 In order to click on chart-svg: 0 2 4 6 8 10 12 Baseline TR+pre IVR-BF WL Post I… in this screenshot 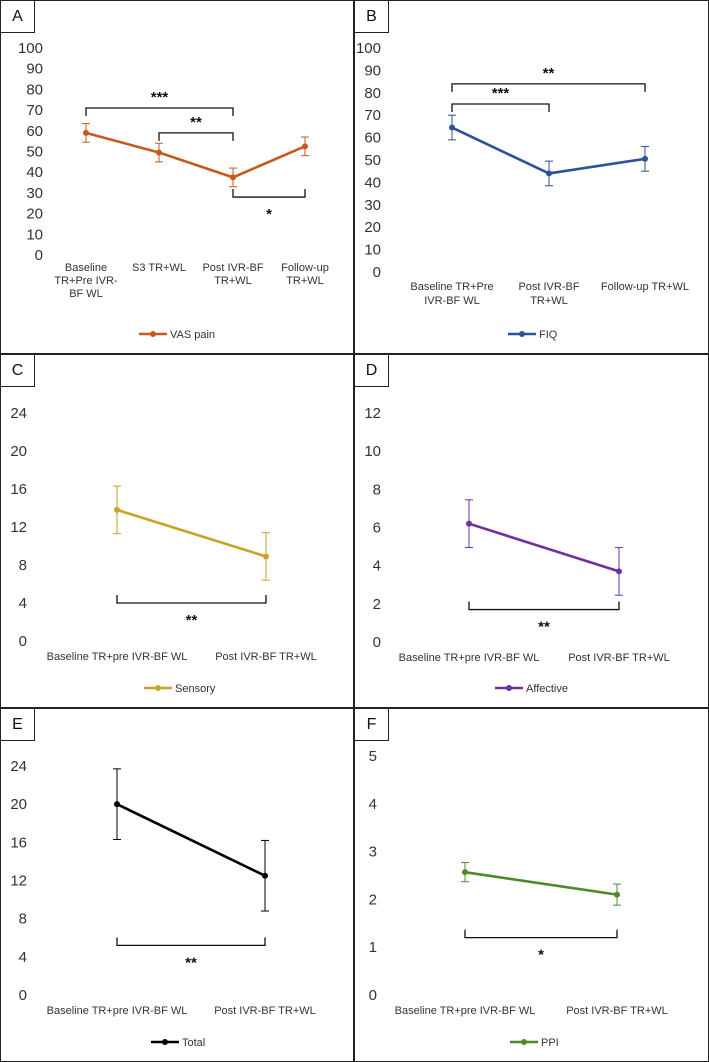, I will do `click(517, 550)`.